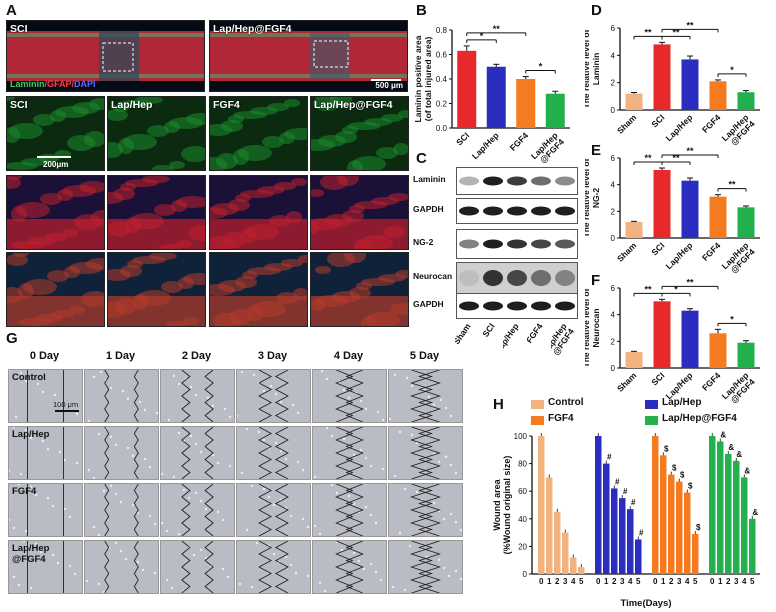  Describe the element at coordinates (498, 404) in the screenshot. I see `panel-label-h: H` at that location.